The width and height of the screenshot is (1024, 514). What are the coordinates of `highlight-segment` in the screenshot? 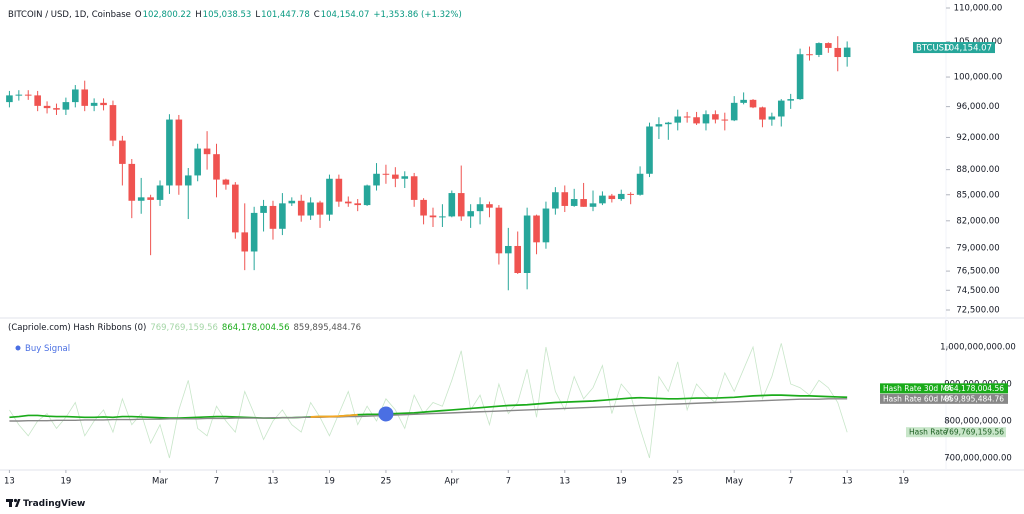 It's located at (334, 415).